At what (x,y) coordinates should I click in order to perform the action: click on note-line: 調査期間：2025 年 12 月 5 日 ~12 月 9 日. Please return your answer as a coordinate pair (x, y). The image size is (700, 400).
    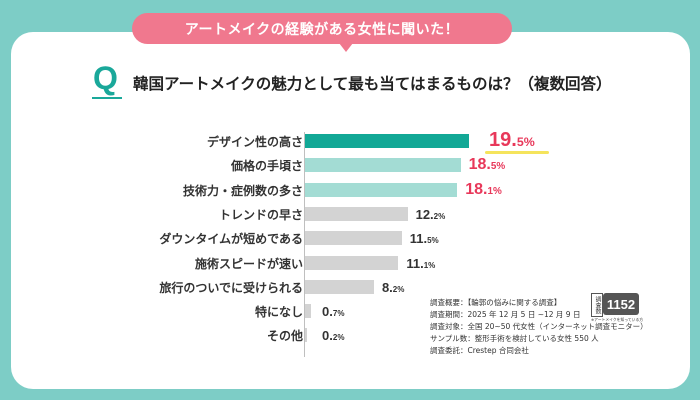
    Looking at the image, I should click on (505, 314).